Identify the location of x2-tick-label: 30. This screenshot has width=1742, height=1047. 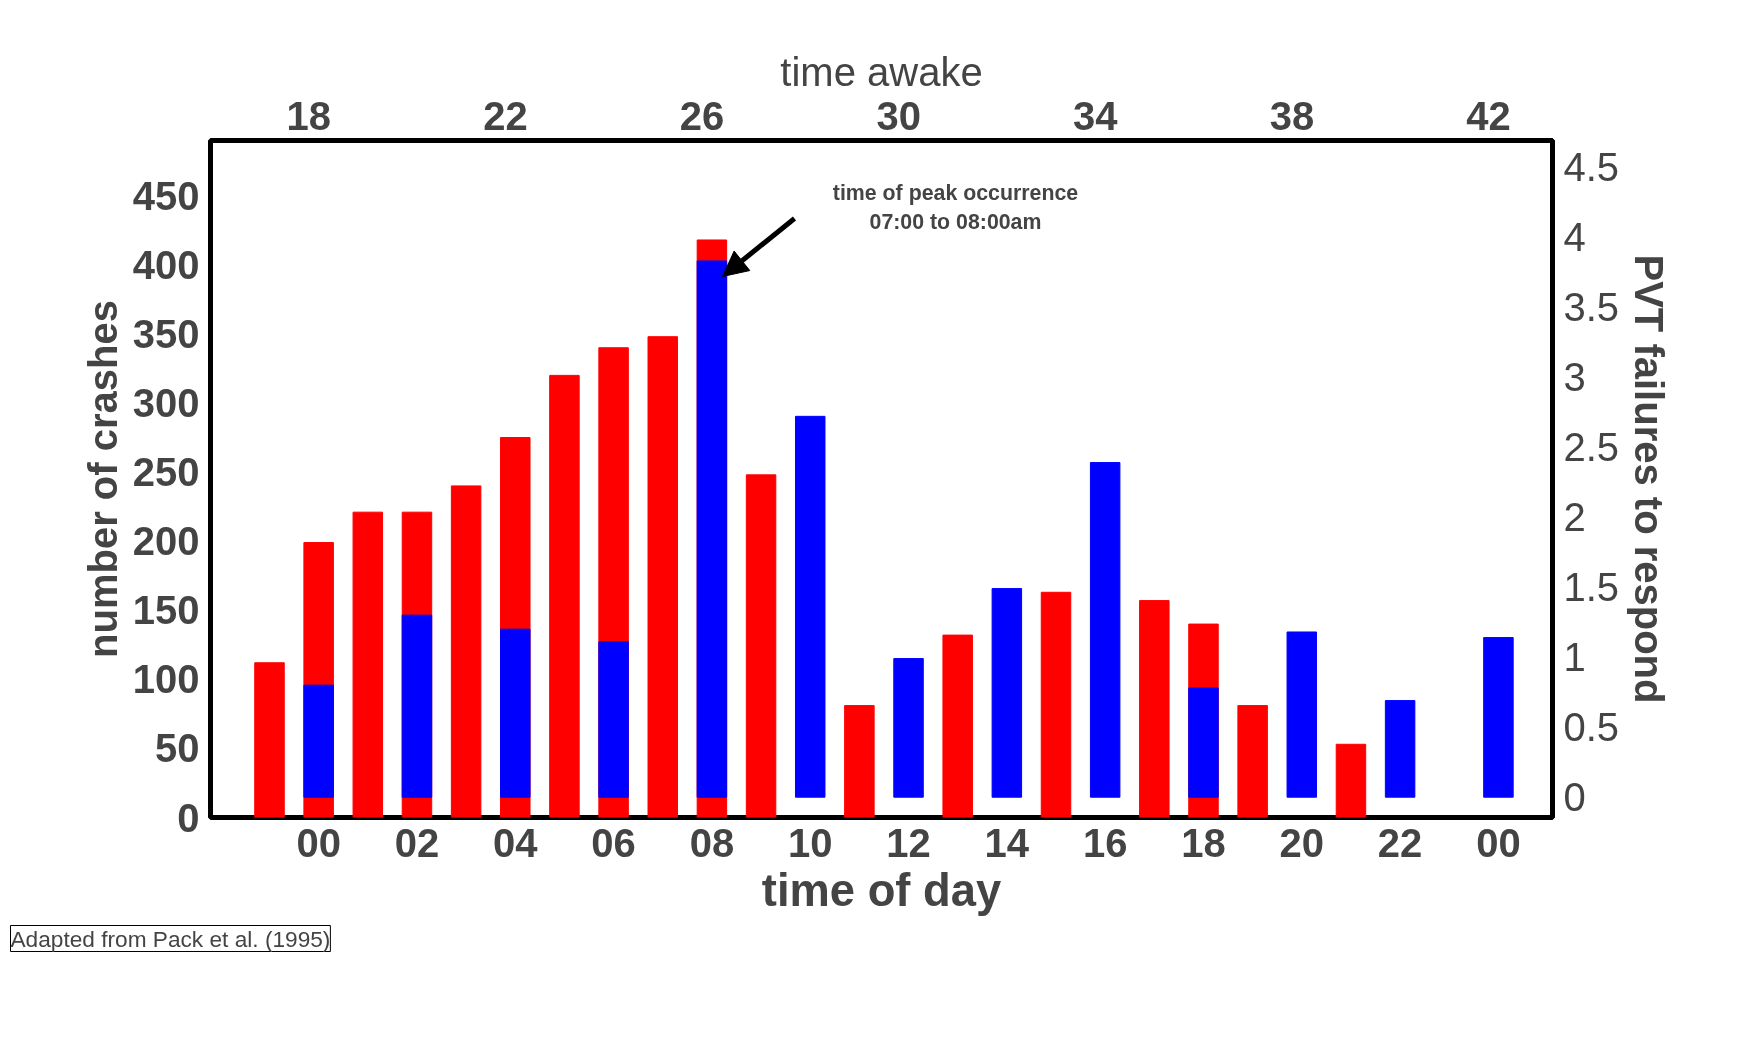
(898, 115).